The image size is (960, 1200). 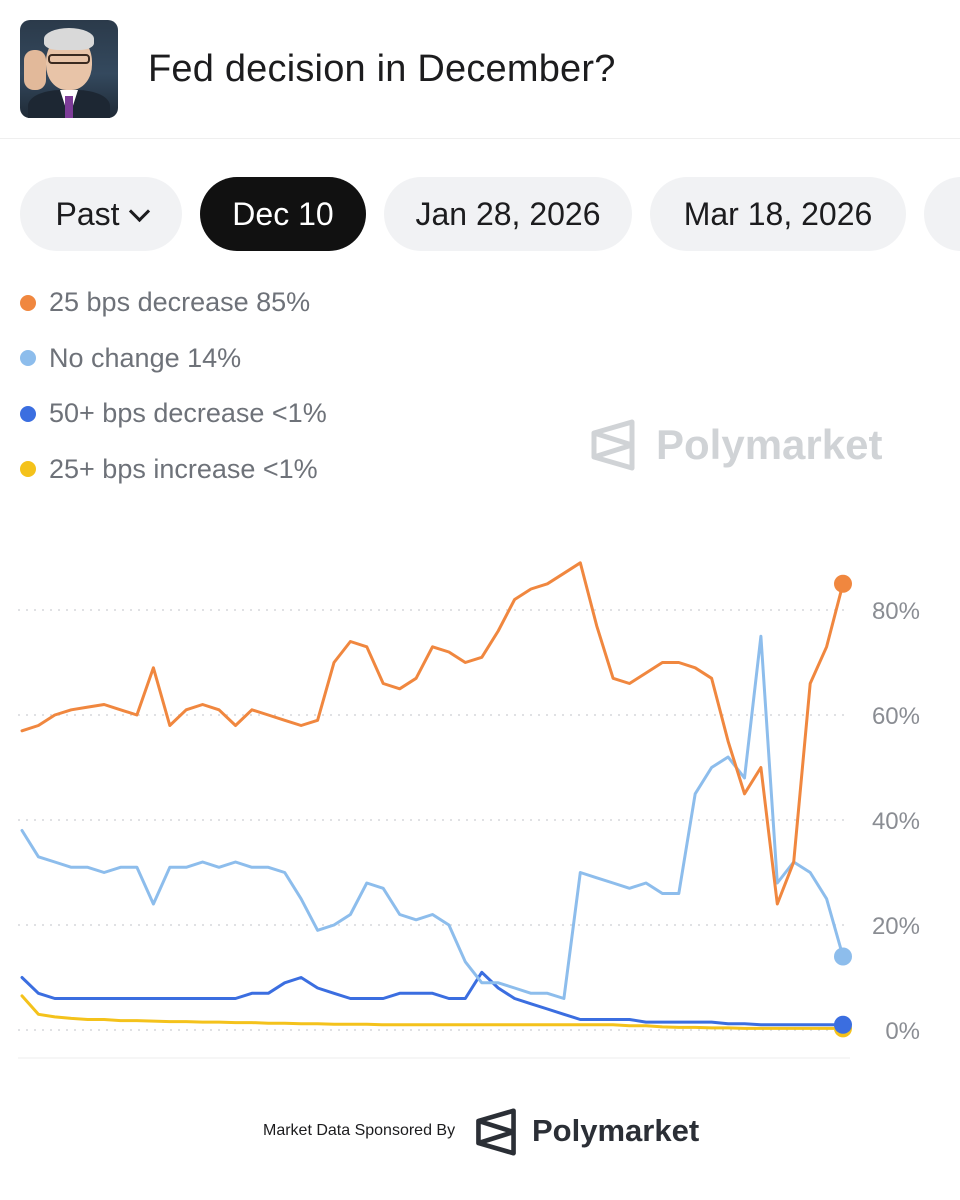 What do you see at coordinates (902, 1031) in the screenshot?
I see `y-tick-label: 0%` at bounding box center [902, 1031].